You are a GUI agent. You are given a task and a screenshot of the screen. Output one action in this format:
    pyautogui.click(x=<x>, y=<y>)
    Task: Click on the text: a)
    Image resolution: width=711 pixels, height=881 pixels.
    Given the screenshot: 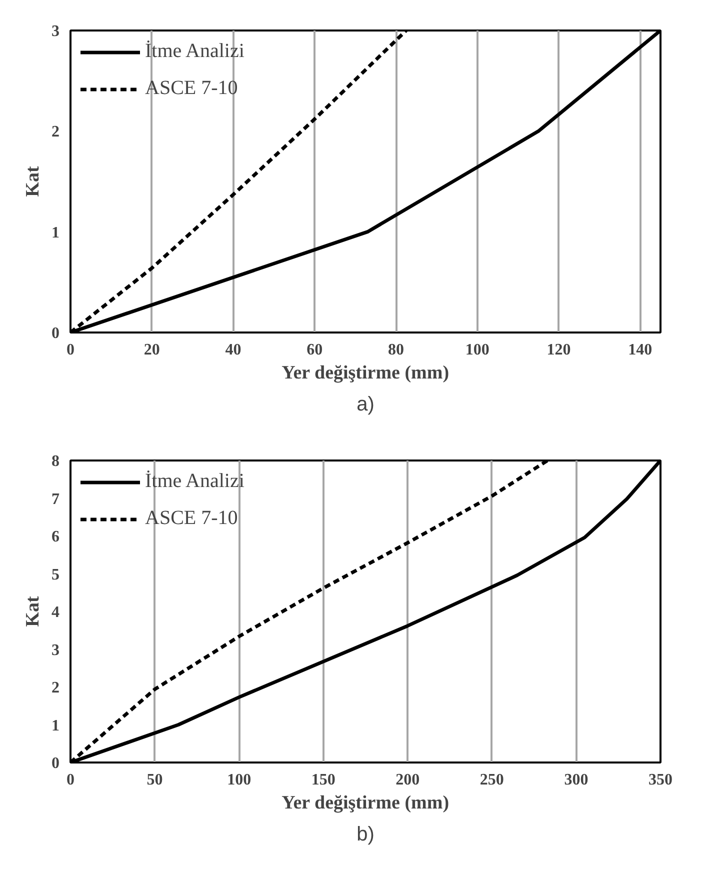 What is the action you would take?
    pyautogui.click(x=365, y=405)
    